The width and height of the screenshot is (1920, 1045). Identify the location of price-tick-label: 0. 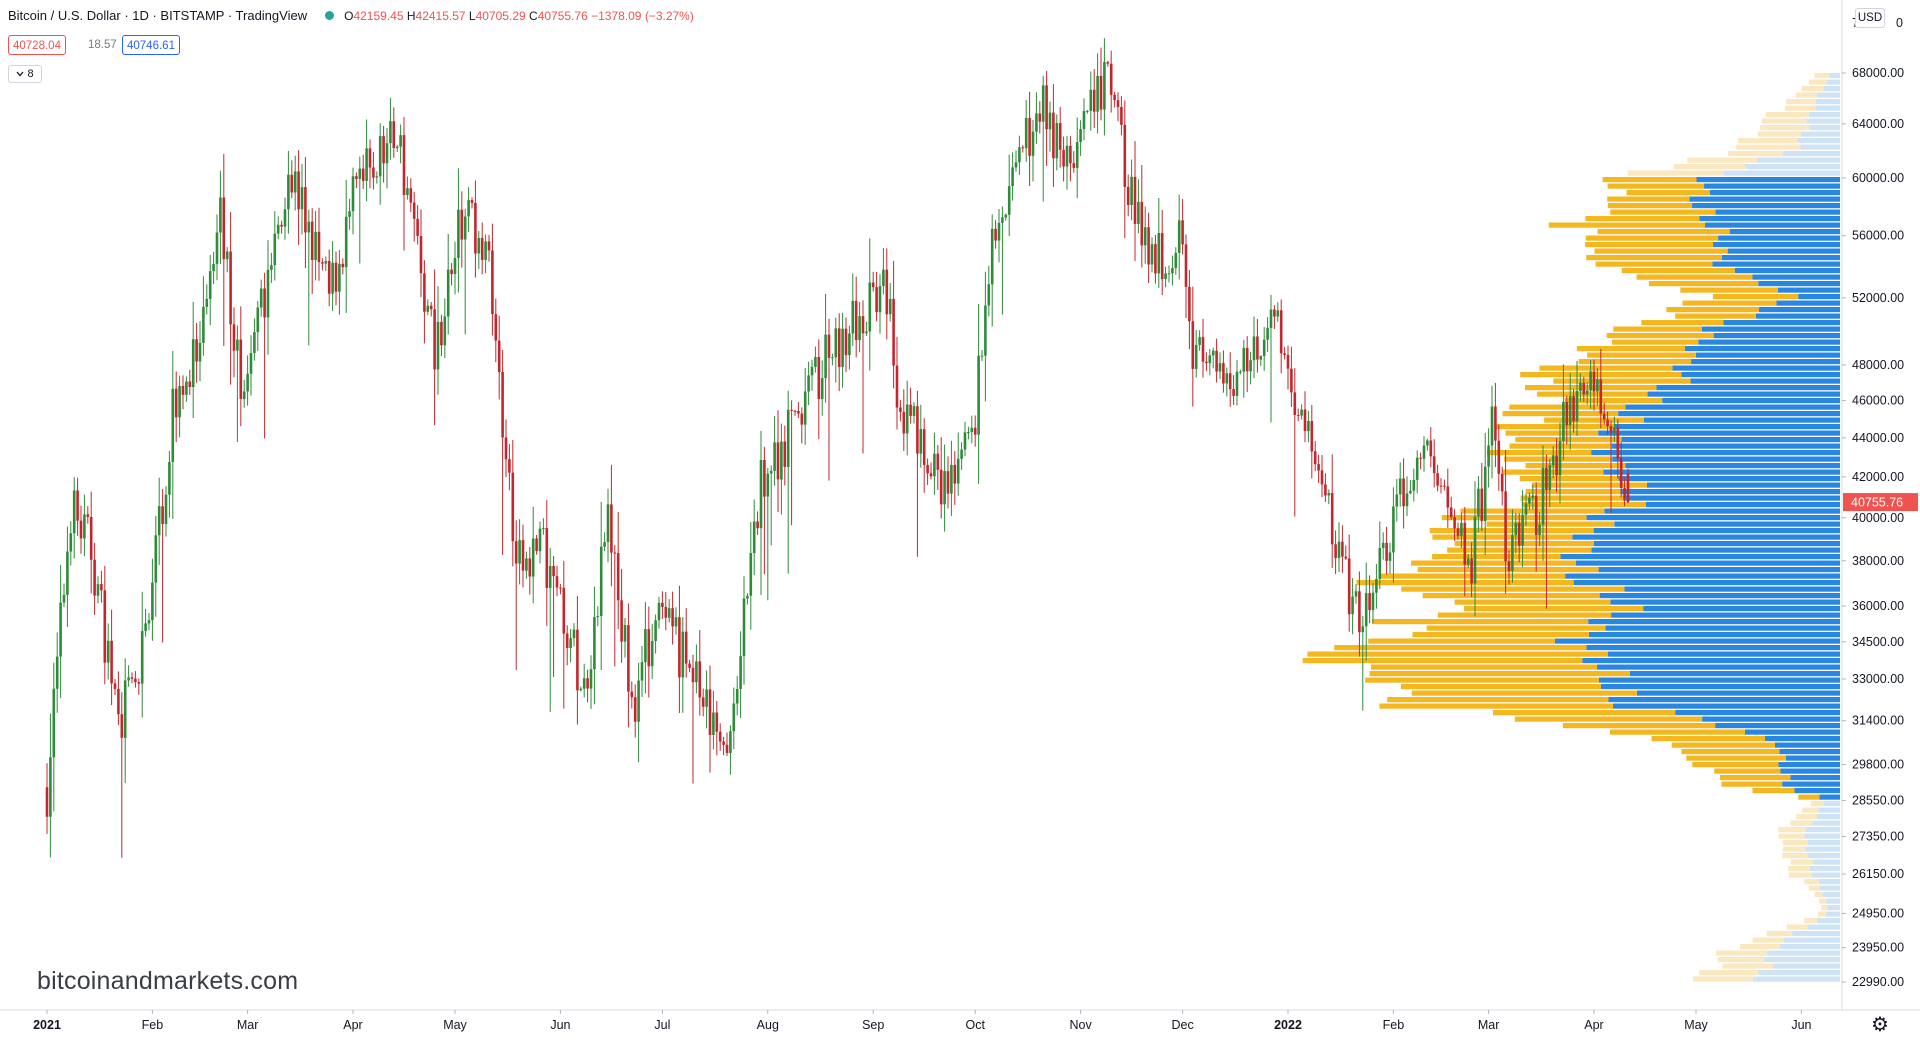
(1899, 23).